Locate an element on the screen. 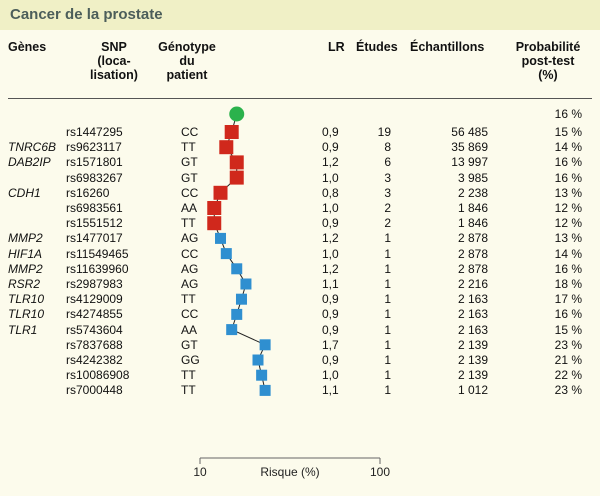 This screenshot has height=496, width=600. cell-probabilite: 23 % is located at coordinates (568, 344).